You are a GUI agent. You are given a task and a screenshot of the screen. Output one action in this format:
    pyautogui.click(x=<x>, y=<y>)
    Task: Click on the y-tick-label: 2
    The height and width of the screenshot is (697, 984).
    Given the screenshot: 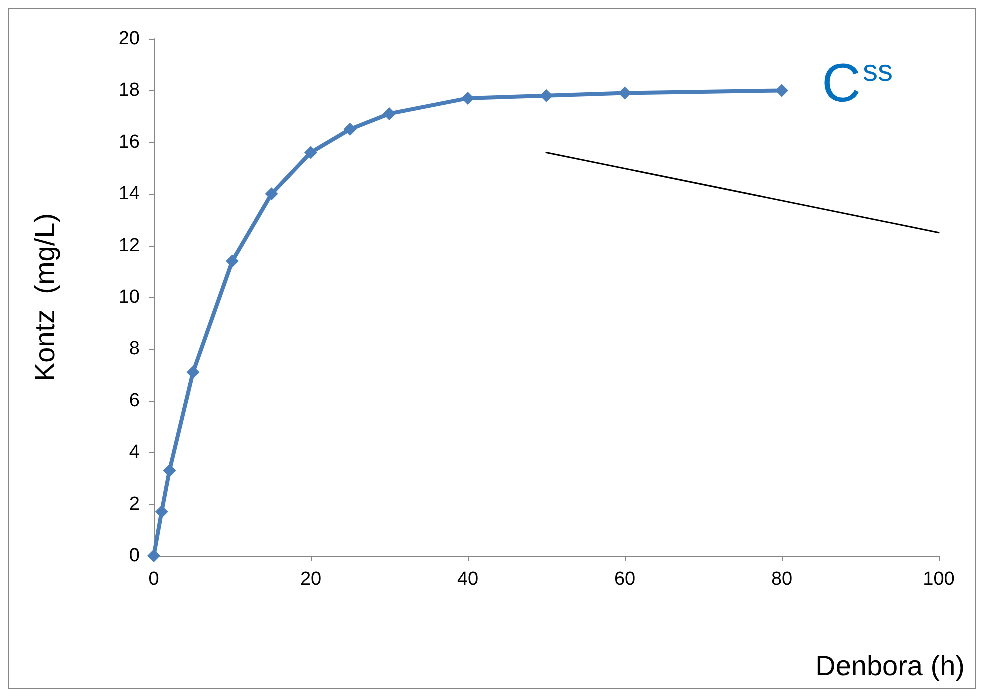 What is the action you would take?
    pyautogui.click(x=134, y=504)
    